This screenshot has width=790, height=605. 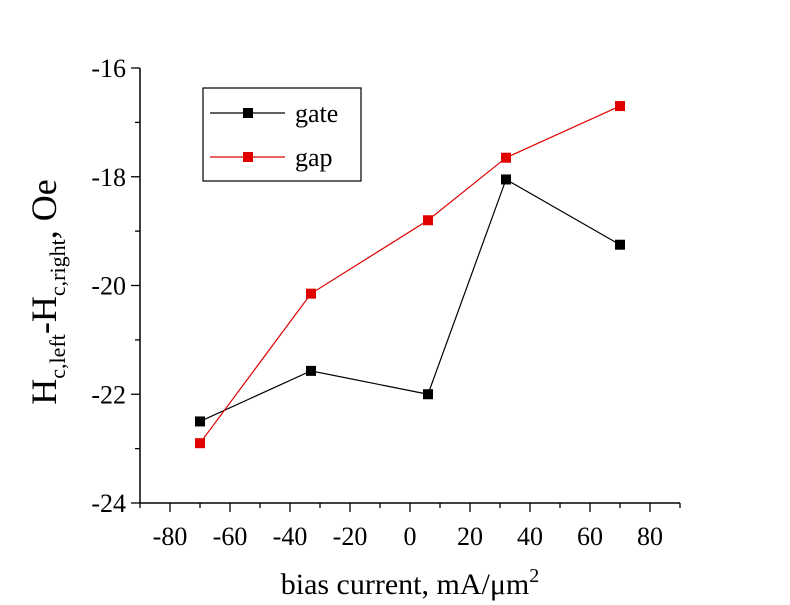 I want to click on legend-marker-gap, so click(x=248, y=157).